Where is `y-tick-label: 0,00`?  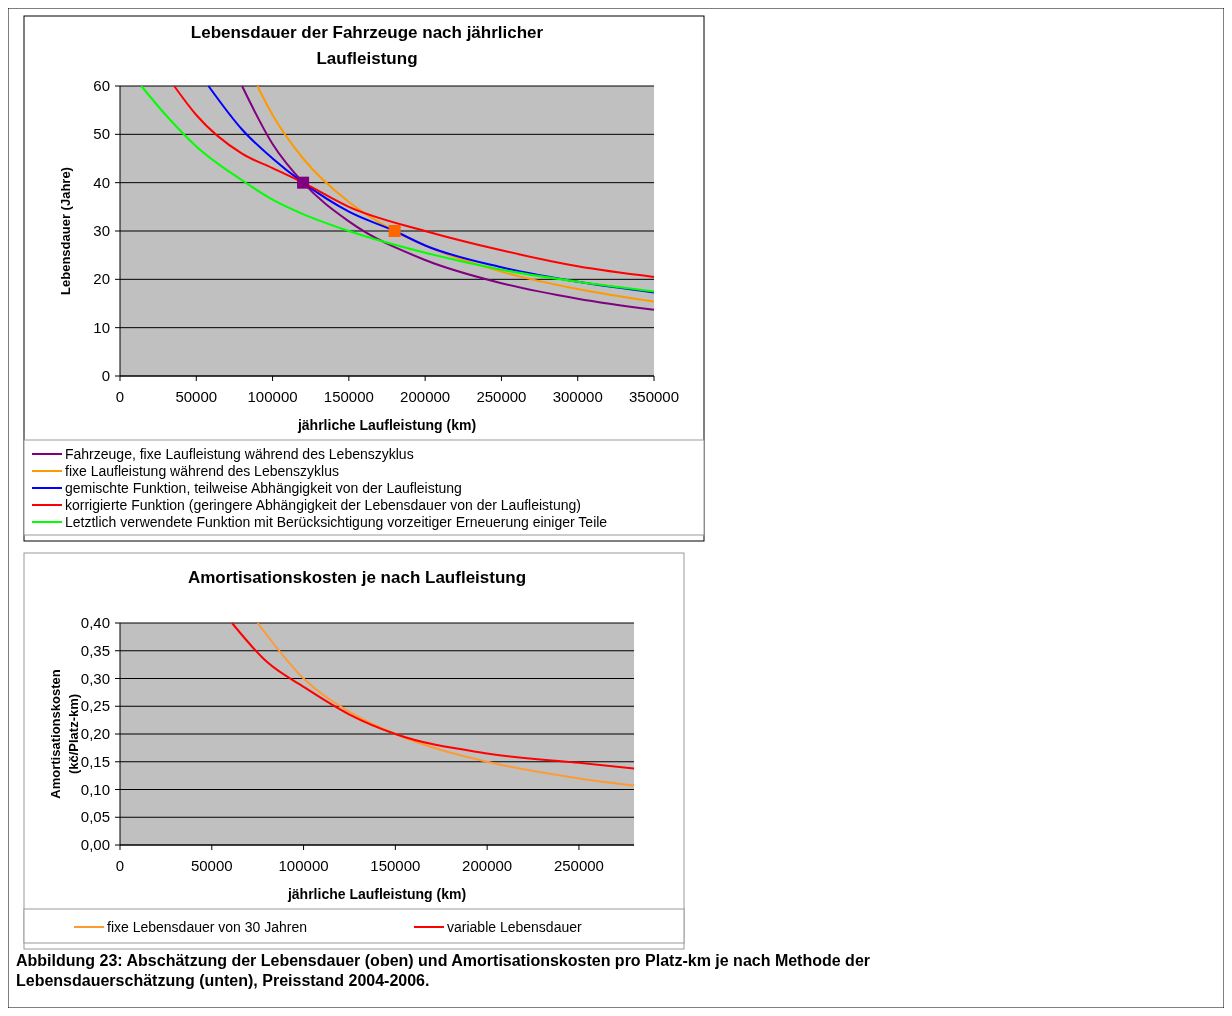
y-tick-label: 0,00 is located at coordinates (95, 844).